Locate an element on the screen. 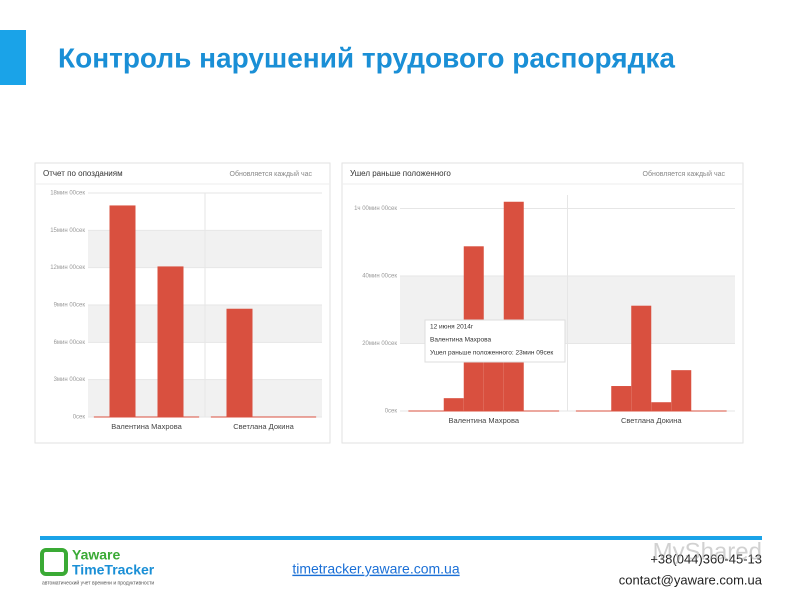  logo-text: Yaware is located at coordinates (96, 555).